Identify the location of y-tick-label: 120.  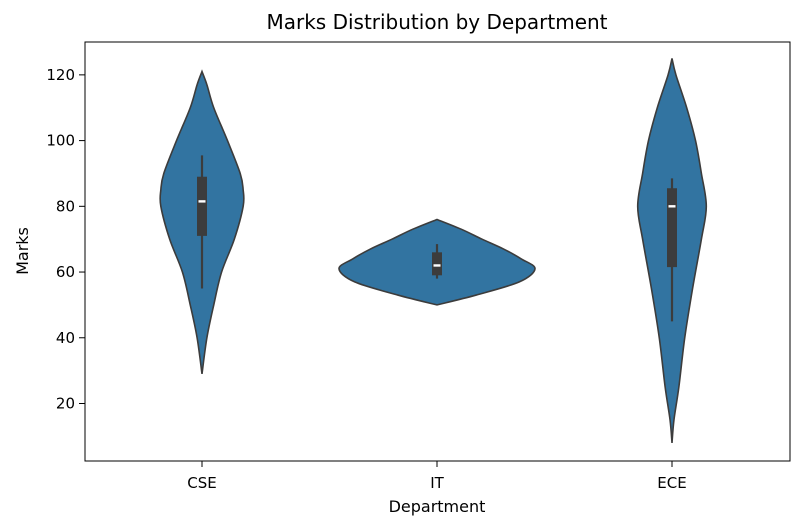
(60, 75).